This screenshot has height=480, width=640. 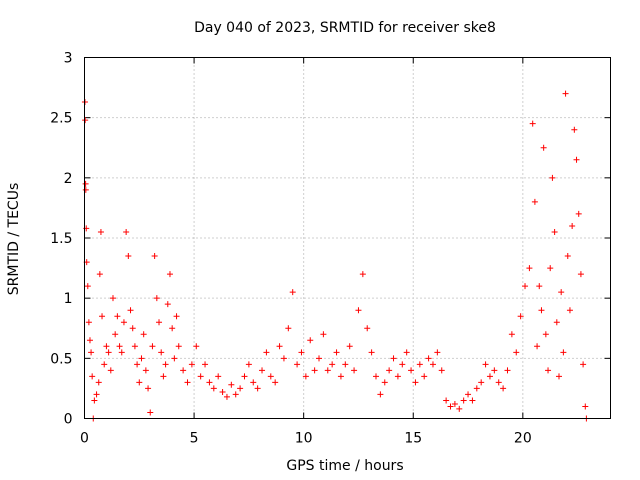 I want to click on y-tick-label: 2.5, so click(x=61, y=119).